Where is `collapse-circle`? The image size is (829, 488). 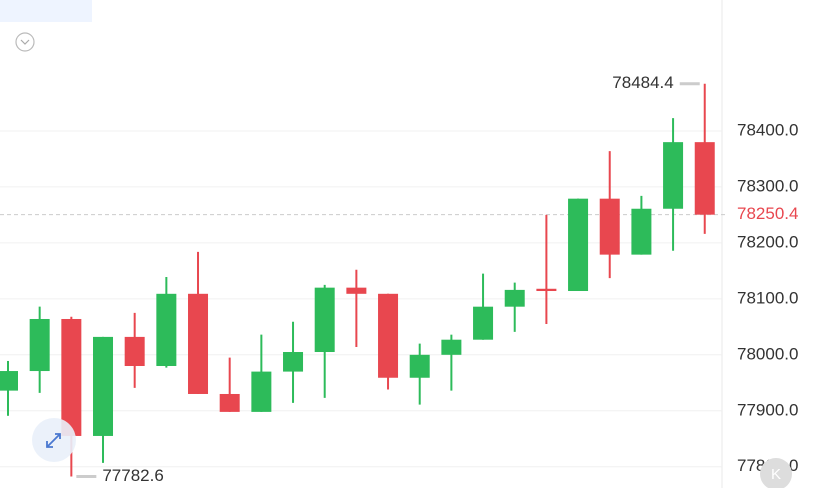 collapse-circle is located at coordinates (25, 42).